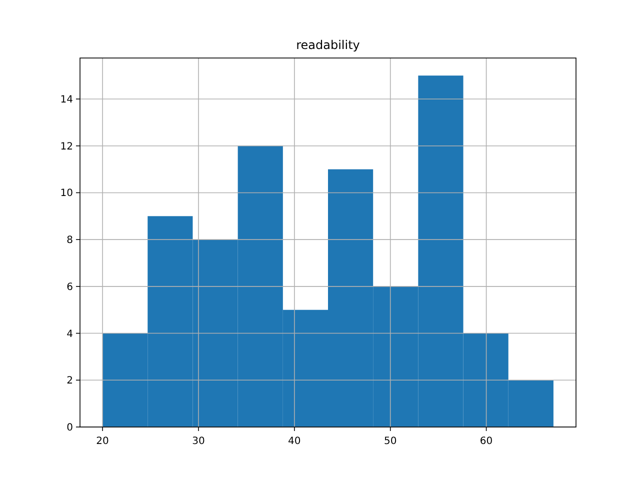  I want to click on y-tick-label: 12, so click(66, 146).